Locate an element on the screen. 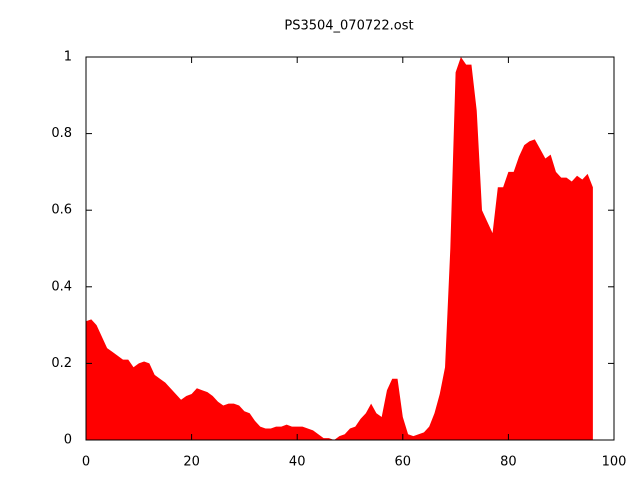  x-tick-label: 60 is located at coordinates (403, 462).